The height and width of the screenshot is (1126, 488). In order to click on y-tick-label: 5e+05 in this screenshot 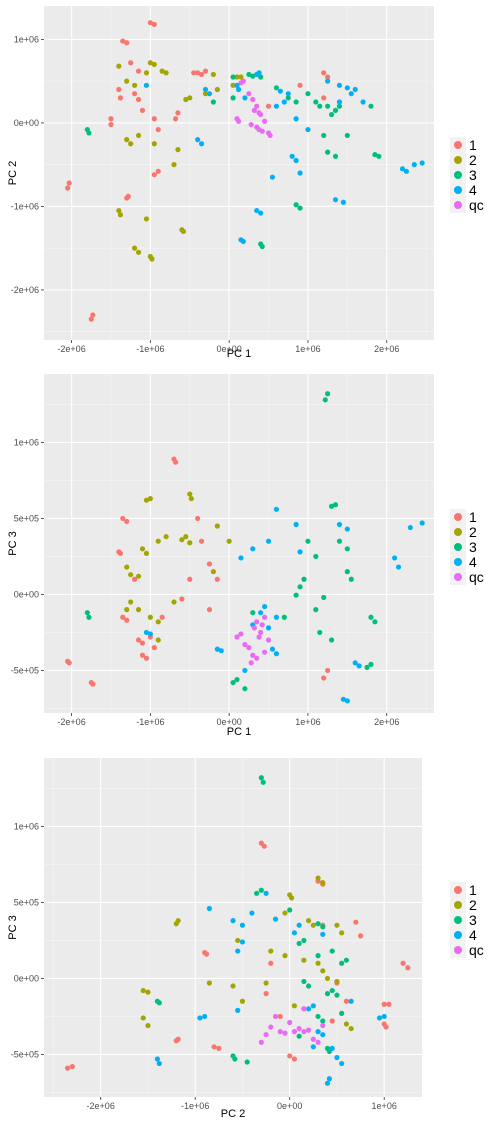, I will do `click(26, 518)`.